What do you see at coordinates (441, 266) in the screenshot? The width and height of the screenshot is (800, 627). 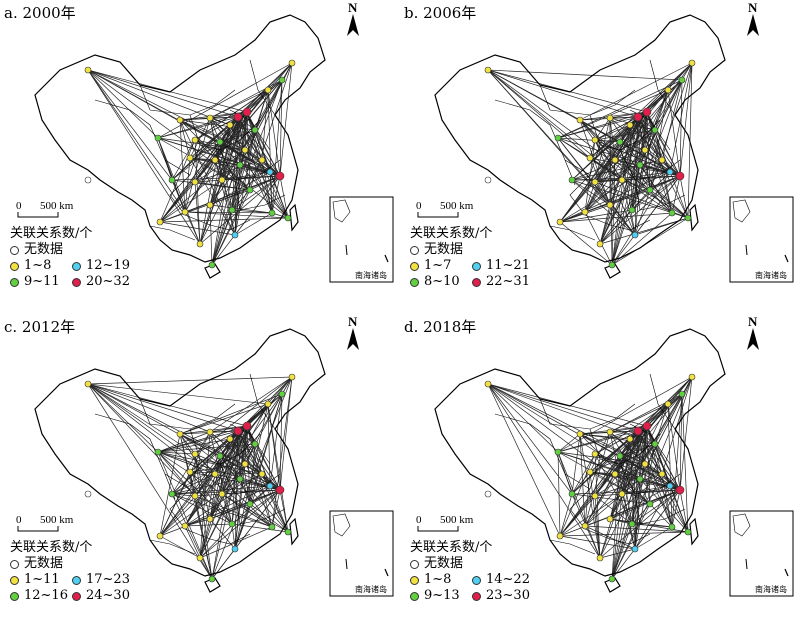 I see `legend-item: 1~7` at bounding box center [441, 266].